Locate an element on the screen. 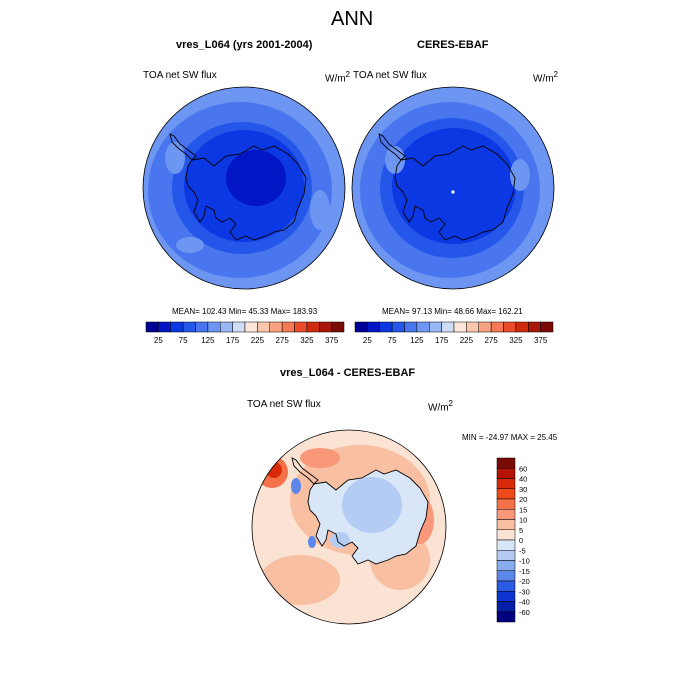 This screenshot has height=700, width=700. panel1-stats: MEAN= 102.43 Min= 45.33 Max= 183.93 is located at coordinates (245, 311).